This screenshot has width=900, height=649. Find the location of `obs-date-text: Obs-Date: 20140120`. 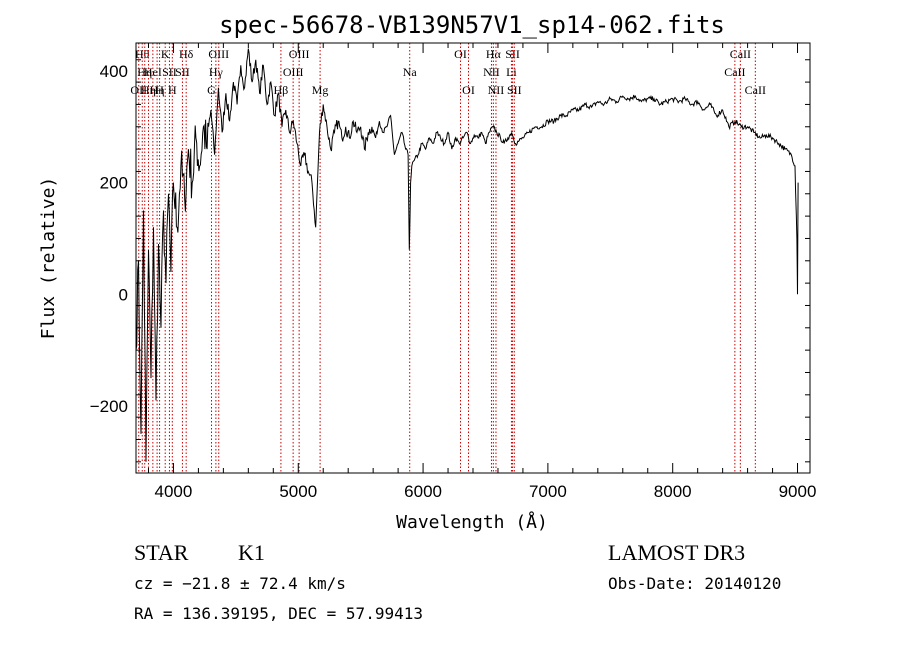

obs-date-text: Obs-Date: 20140120 is located at coordinates (694, 583).